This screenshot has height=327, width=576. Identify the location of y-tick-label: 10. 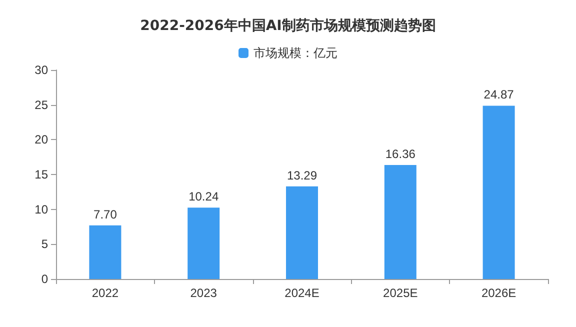
(41, 209).